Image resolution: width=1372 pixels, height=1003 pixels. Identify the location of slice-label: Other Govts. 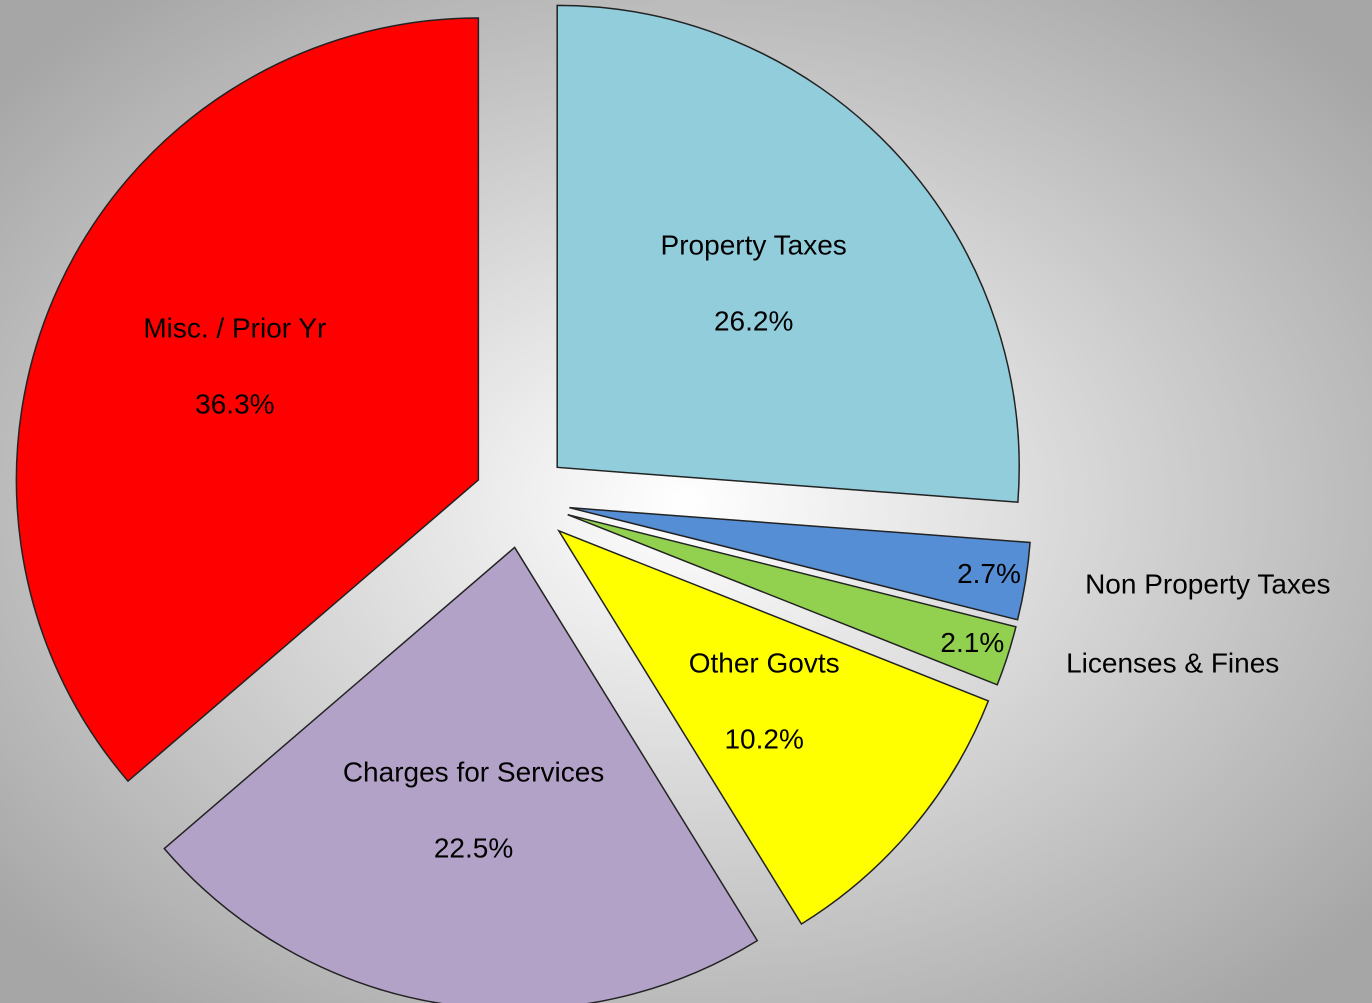
(764, 662).